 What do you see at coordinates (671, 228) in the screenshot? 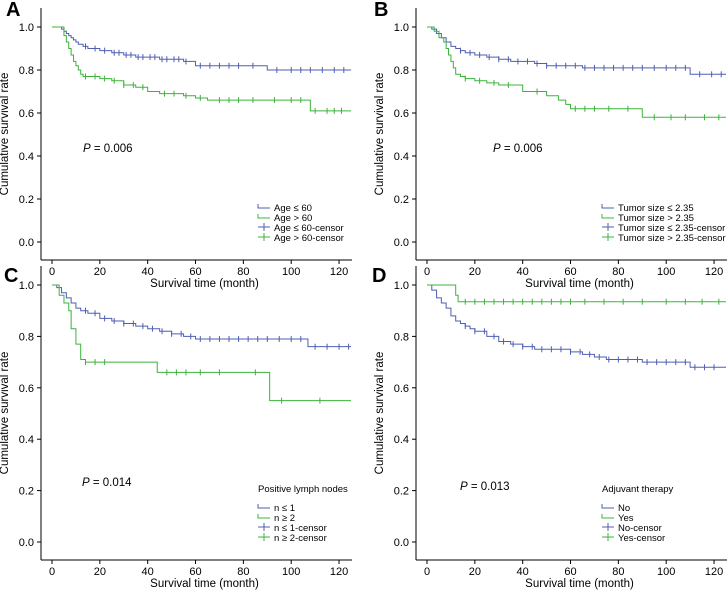
I see `legend-entry: Tumor size ≤ 2.35-censor` at bounding box center [671, 228].